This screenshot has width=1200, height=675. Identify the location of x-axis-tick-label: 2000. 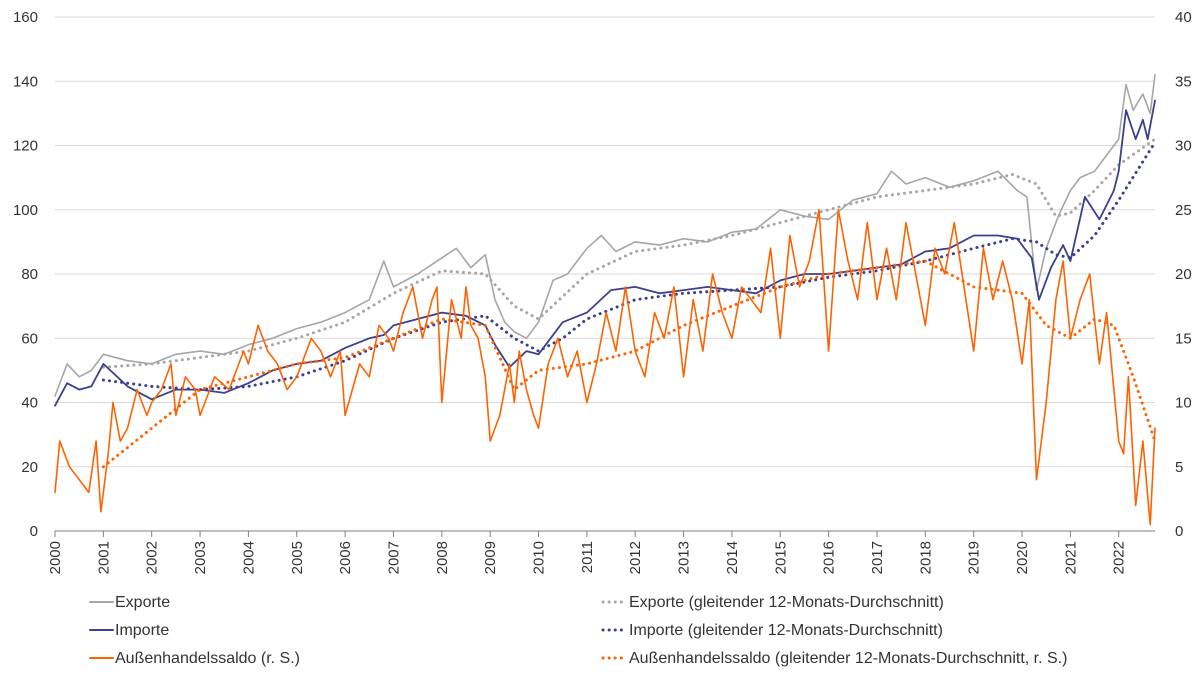
(55, 557).